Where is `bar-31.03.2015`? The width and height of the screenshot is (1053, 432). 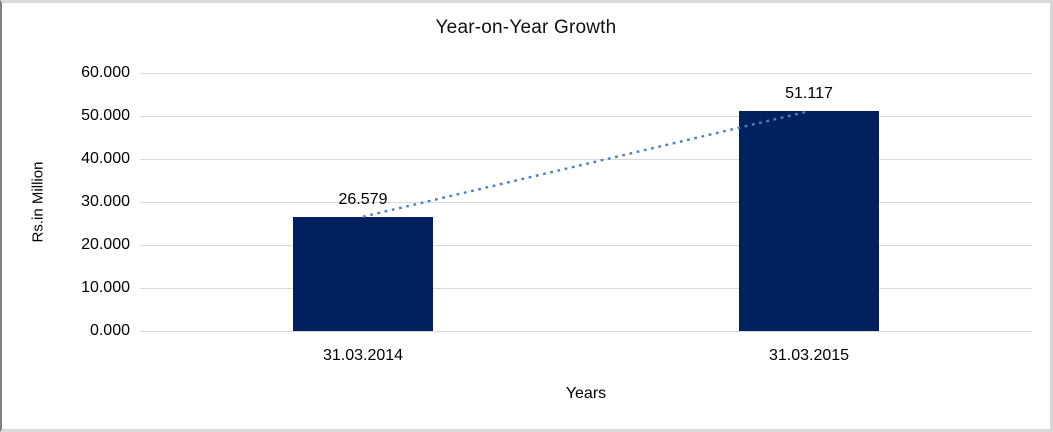 bar-31.03.2015 is located at coordinates (809, 221).